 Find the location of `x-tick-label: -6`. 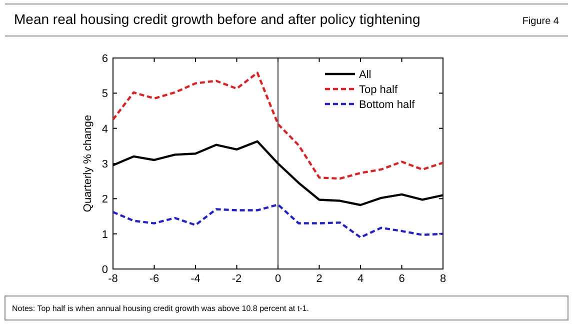

x-tick-label: -6 is located at coordinates (154, 279).